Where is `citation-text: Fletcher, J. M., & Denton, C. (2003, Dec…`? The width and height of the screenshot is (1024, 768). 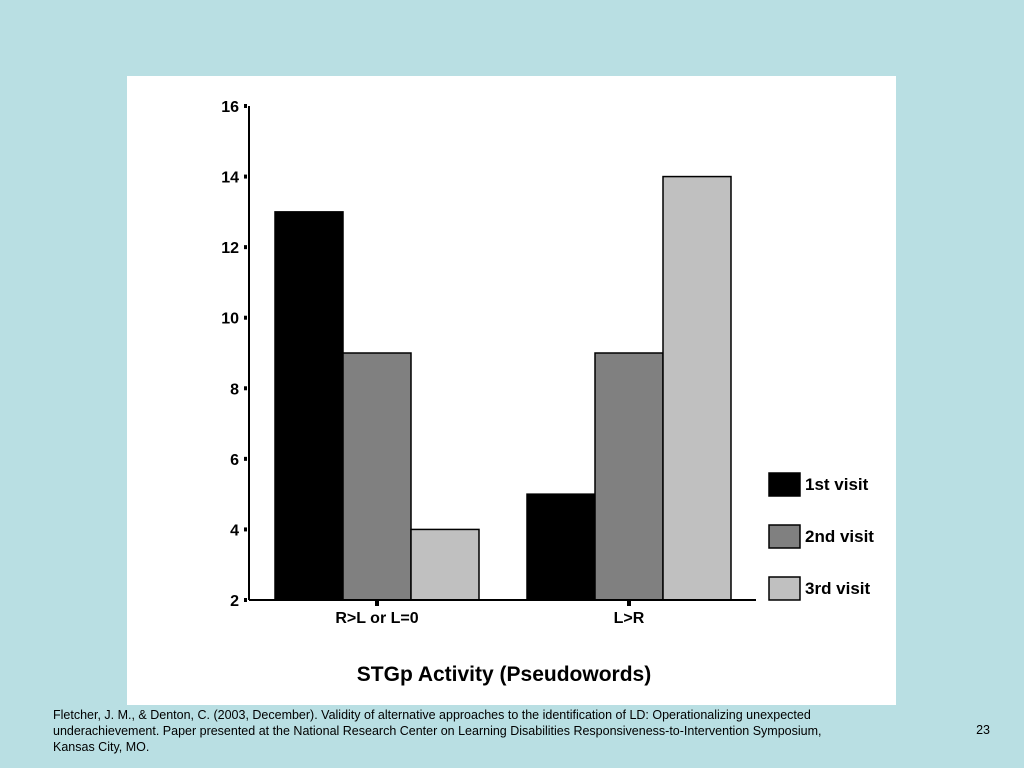 citation-text: Fletcher, J. M., & Denton, C. (2003, Dec… is located at coordinates (437, 731).